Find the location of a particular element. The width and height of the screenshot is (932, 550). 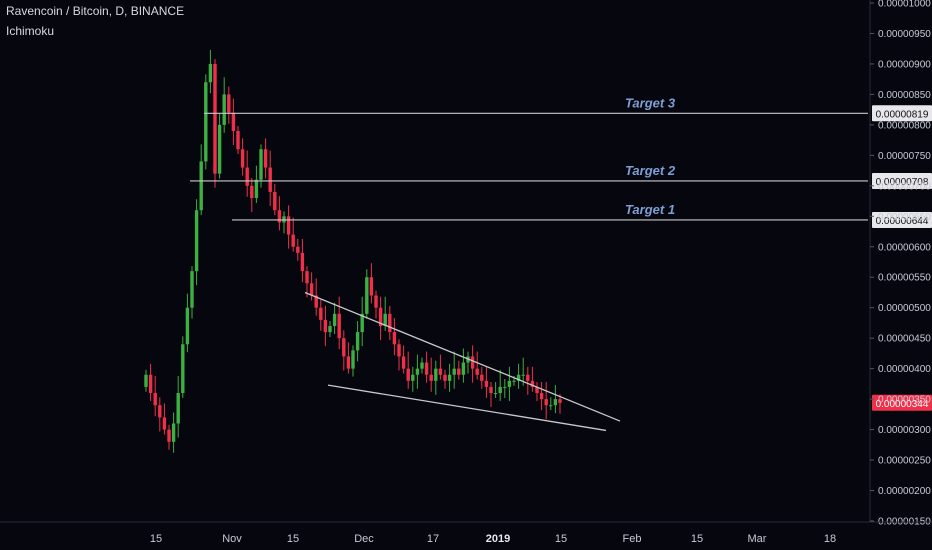

wedge-lower-line is located at coordinates (467, 408).